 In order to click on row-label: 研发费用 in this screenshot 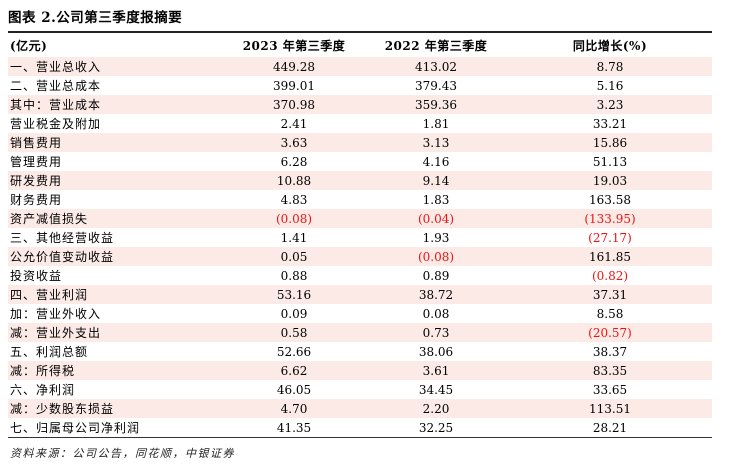, I will do `click(36, 181)`.